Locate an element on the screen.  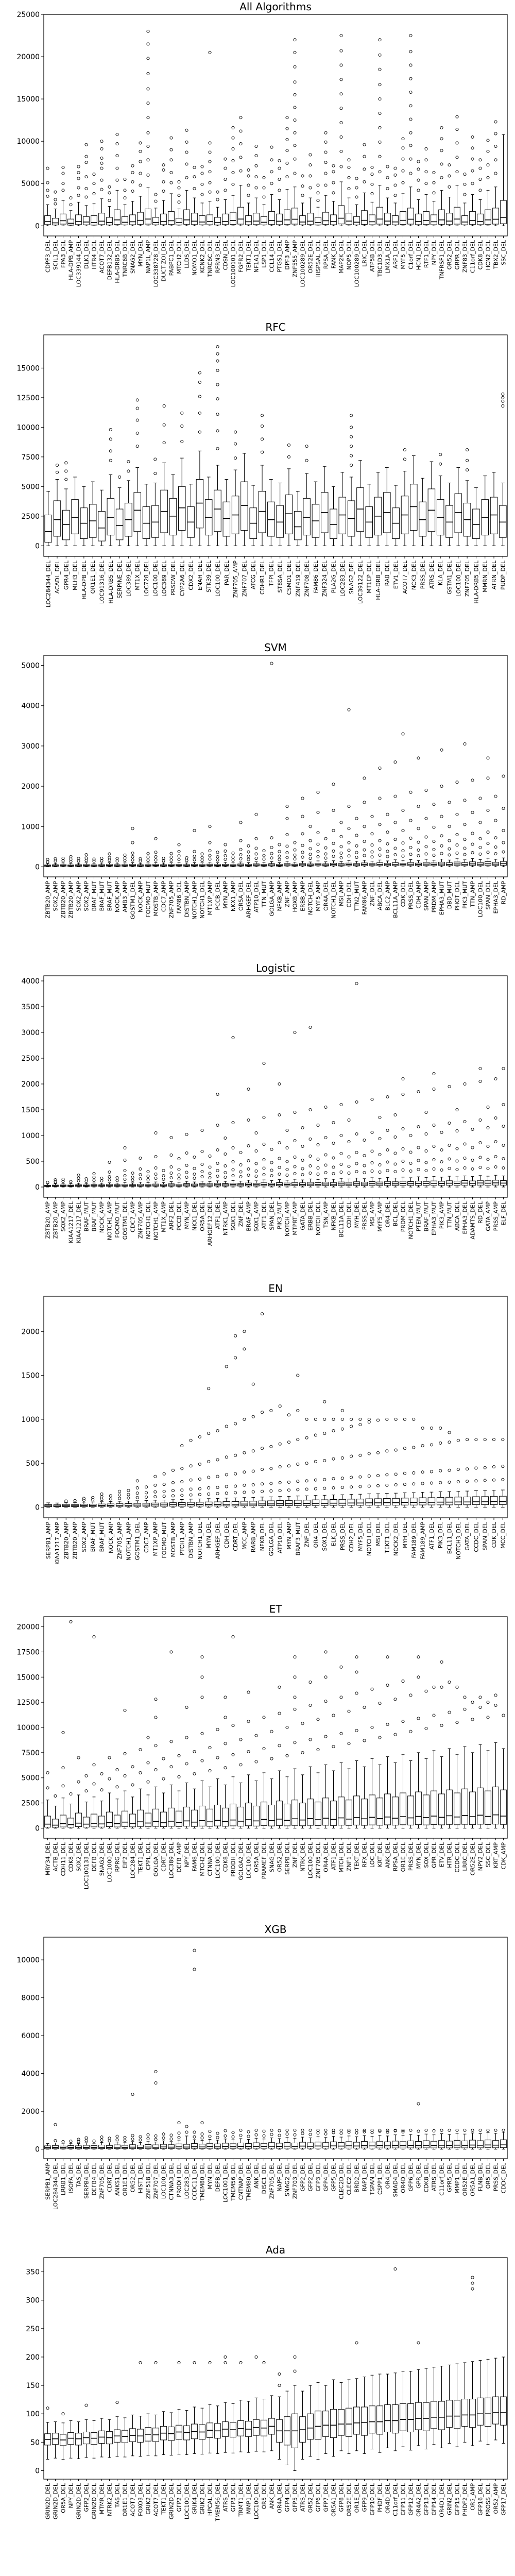
x-tick-label: EPHA3_MUT is located at coordinates (442, 898).